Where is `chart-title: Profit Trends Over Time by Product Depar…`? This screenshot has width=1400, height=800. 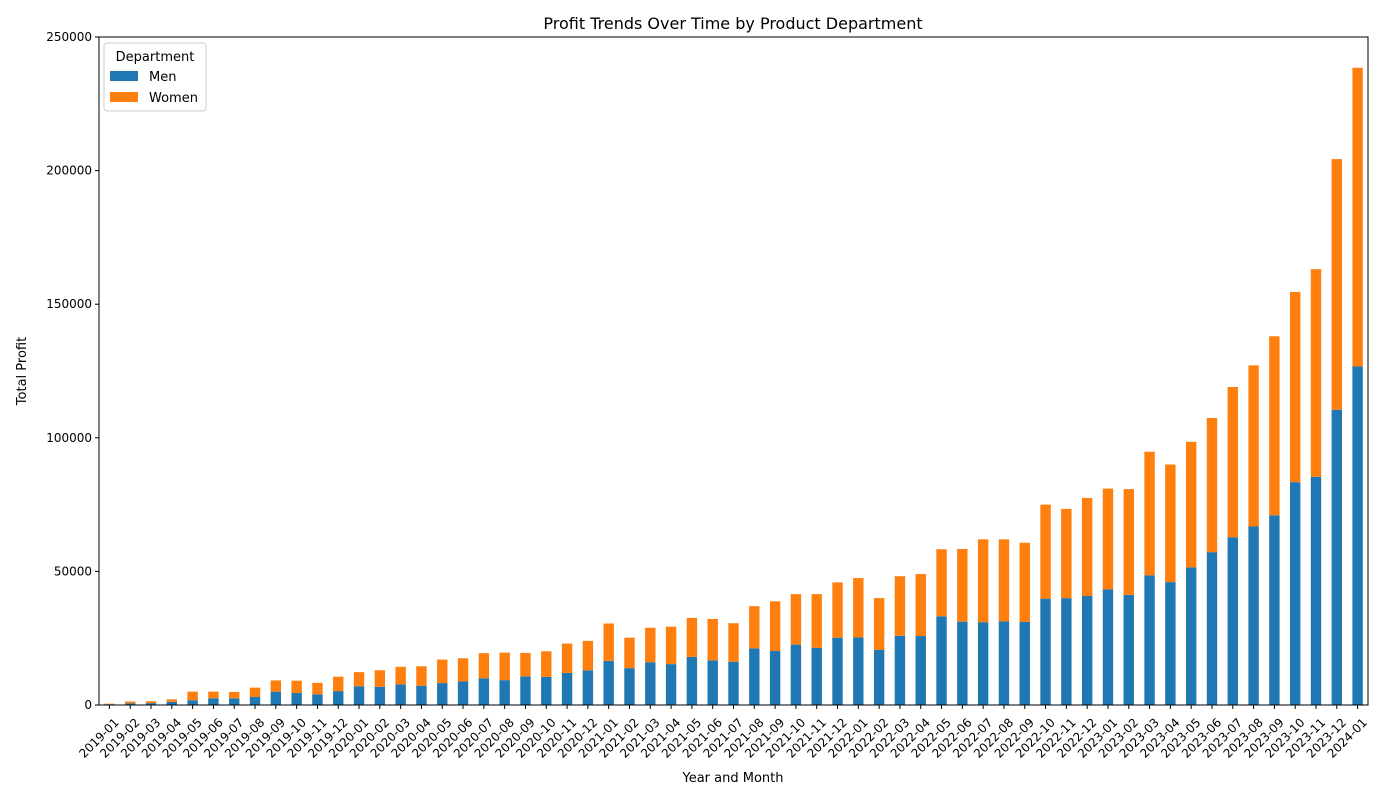 chart-title: Profit Trends Over Time by Product Depar… is located at coordinates (732, 23).